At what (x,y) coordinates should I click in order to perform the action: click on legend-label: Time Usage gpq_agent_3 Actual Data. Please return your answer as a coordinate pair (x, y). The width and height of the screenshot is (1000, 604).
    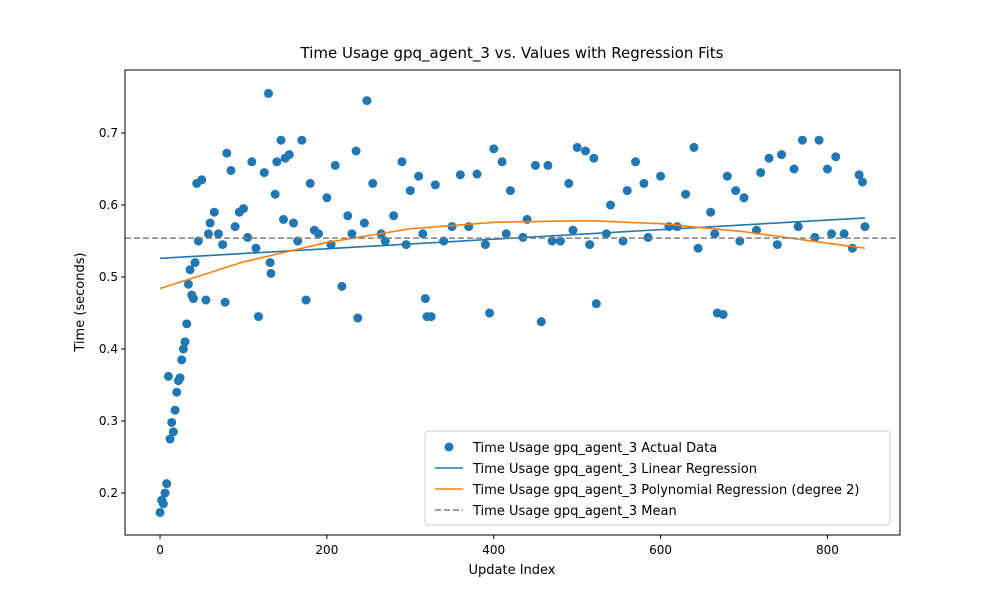
    Looking at the image, I should click on (594, 448).